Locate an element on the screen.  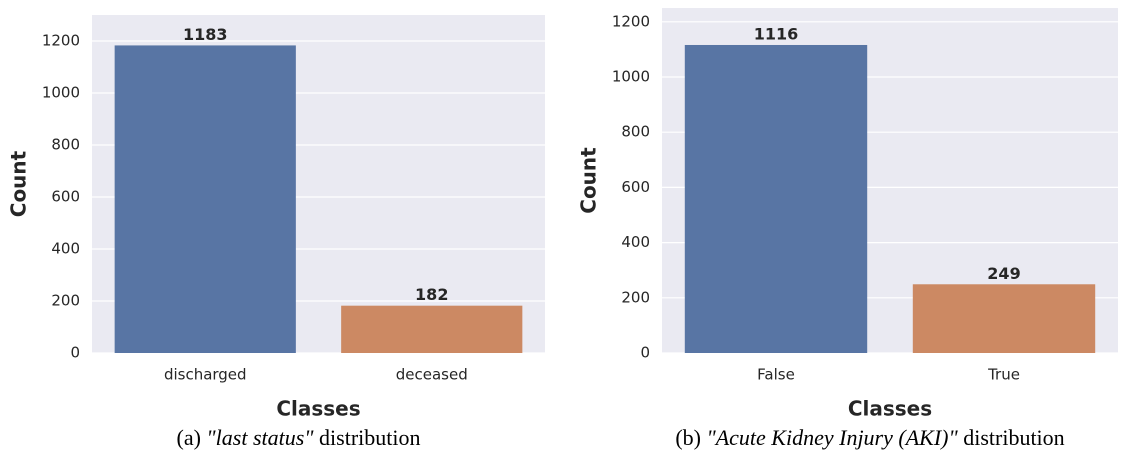
caption-label: (b) is located at coordinates (688, 437).